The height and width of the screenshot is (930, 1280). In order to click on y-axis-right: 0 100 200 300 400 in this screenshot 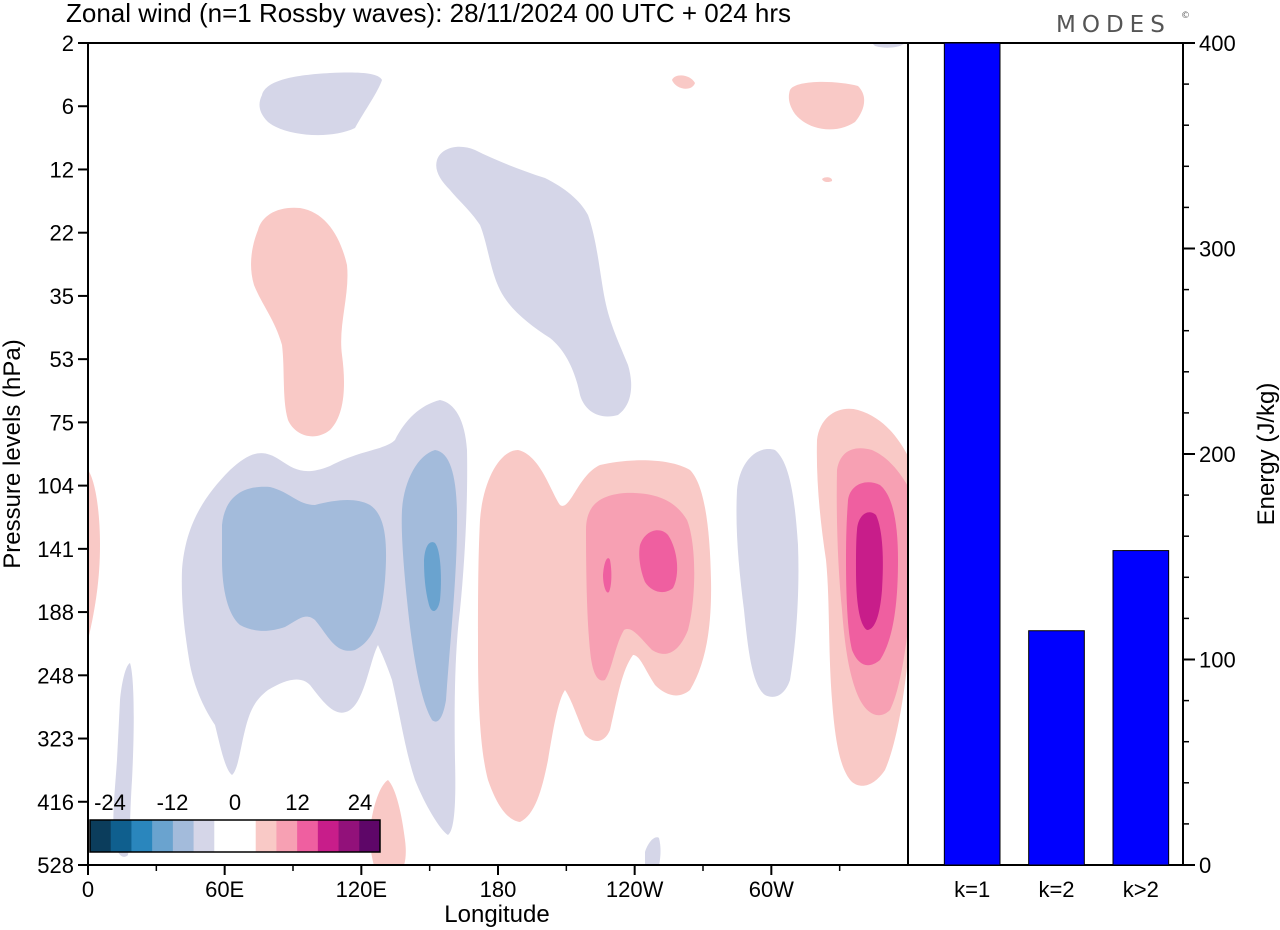, I will do `click(1209, 454)`.